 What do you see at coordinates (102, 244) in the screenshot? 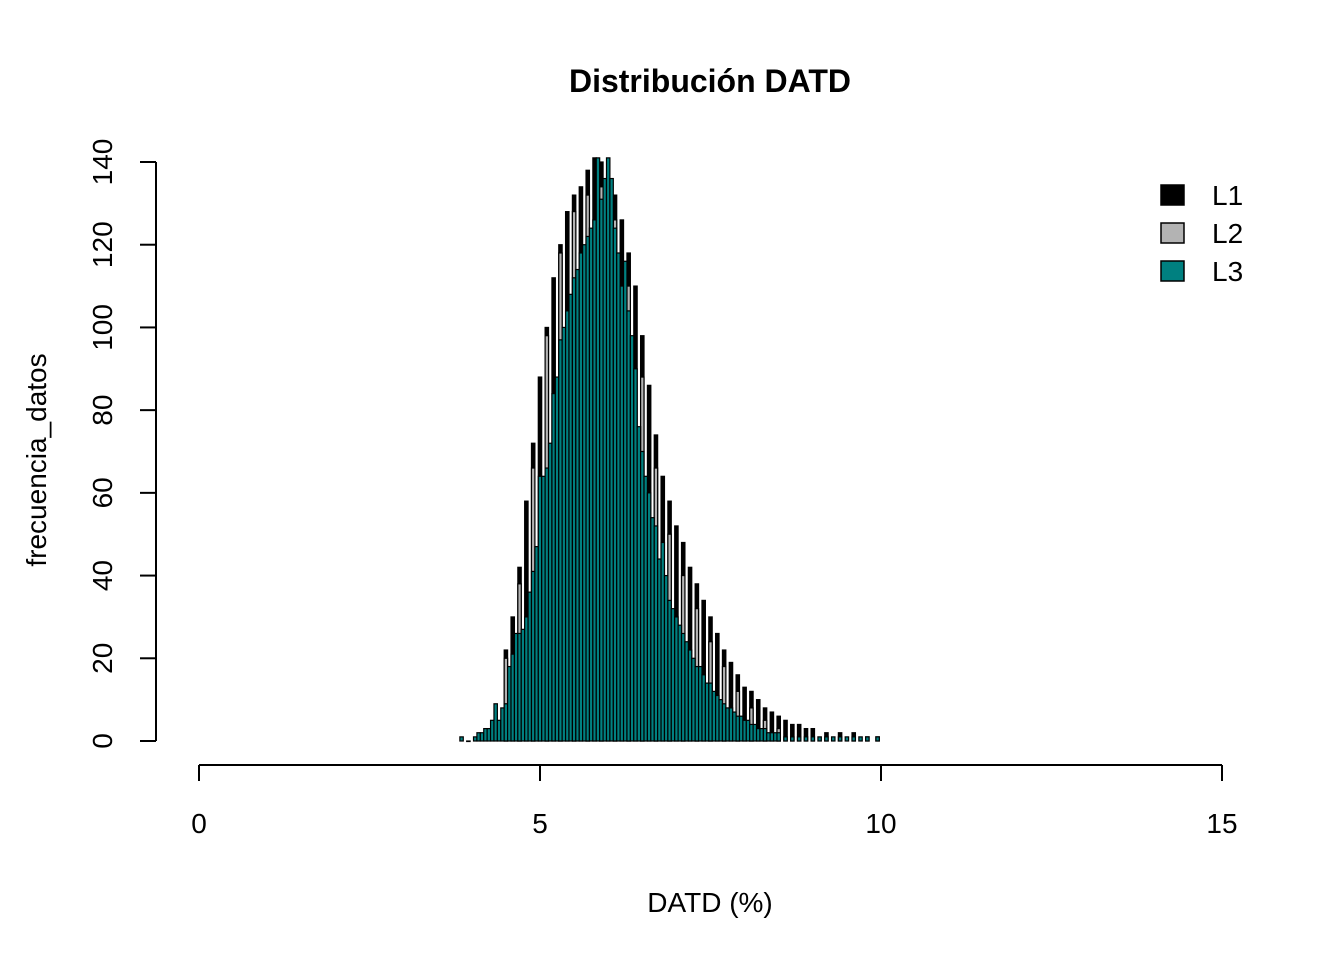
I see `y-tick-label: 120` at bounding box center [102, 244].